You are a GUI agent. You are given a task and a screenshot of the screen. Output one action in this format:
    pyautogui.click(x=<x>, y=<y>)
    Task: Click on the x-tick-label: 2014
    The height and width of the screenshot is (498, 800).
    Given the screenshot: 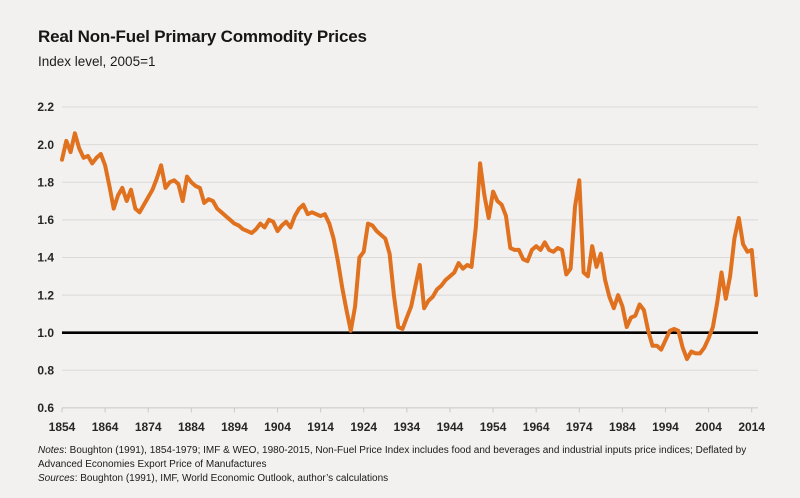 What is the action you would take?
    pyautogui.click(x=751, y=427)
    